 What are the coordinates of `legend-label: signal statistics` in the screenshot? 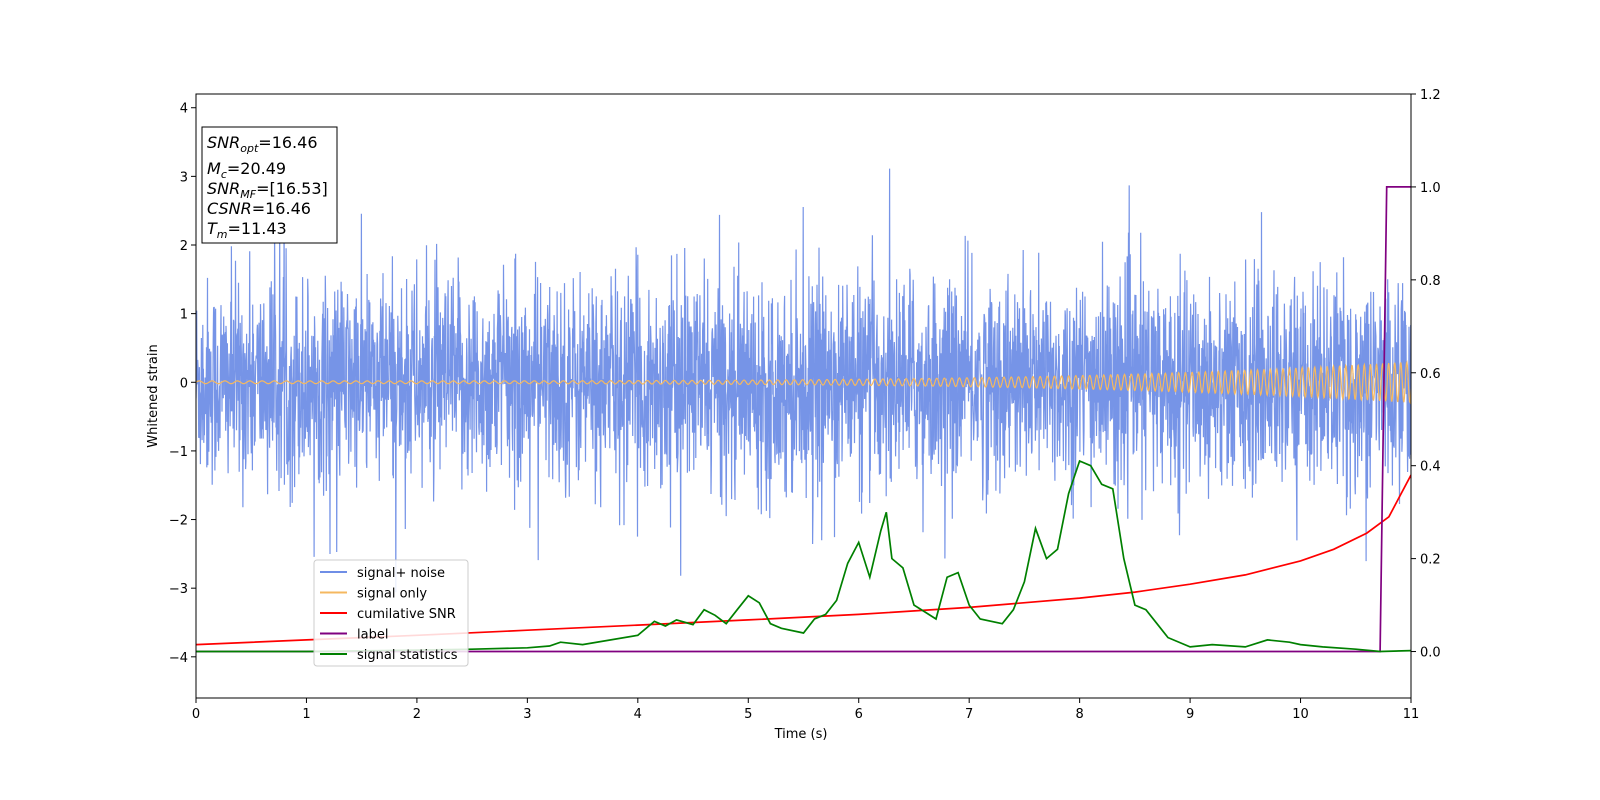 It's located at (407, 655).